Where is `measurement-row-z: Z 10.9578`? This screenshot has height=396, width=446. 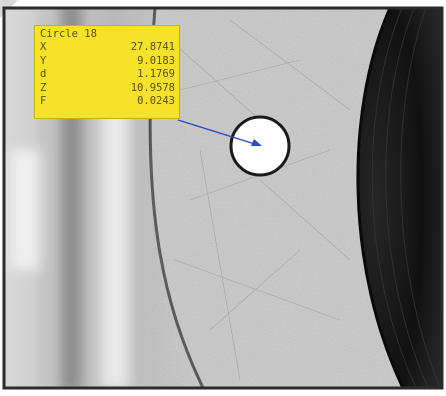
measurement-row-z: Z 10.9578 is located at coordinates (107, 88).